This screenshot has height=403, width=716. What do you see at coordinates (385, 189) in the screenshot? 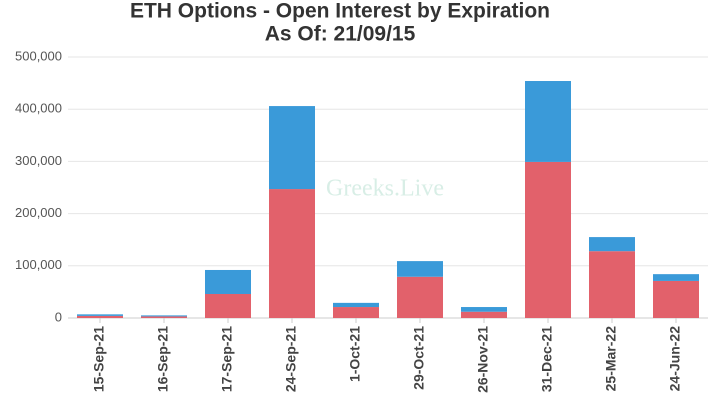
I see `watermark: Greeks.Live` at bounding box center [385, 189].